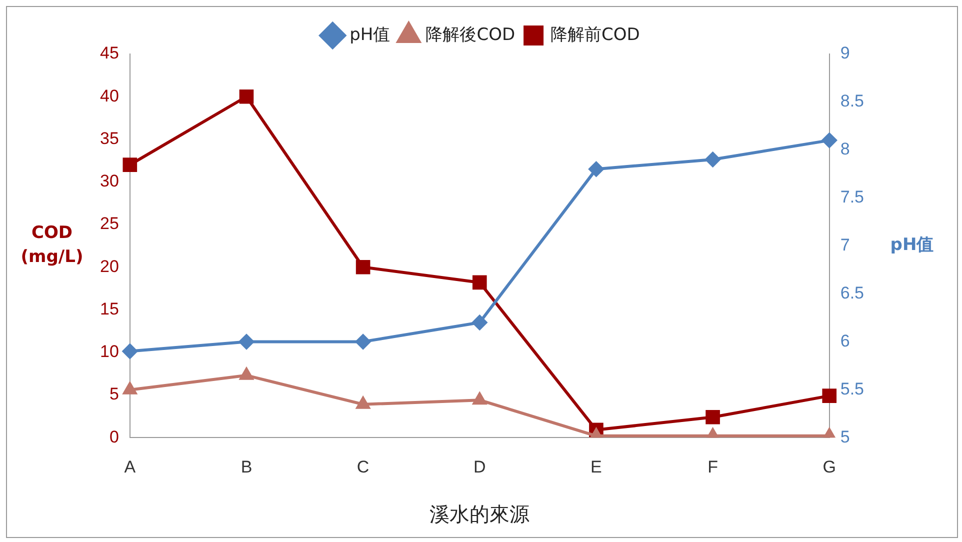  I want to click on y2-tick-label: 9, so click(845, 53).